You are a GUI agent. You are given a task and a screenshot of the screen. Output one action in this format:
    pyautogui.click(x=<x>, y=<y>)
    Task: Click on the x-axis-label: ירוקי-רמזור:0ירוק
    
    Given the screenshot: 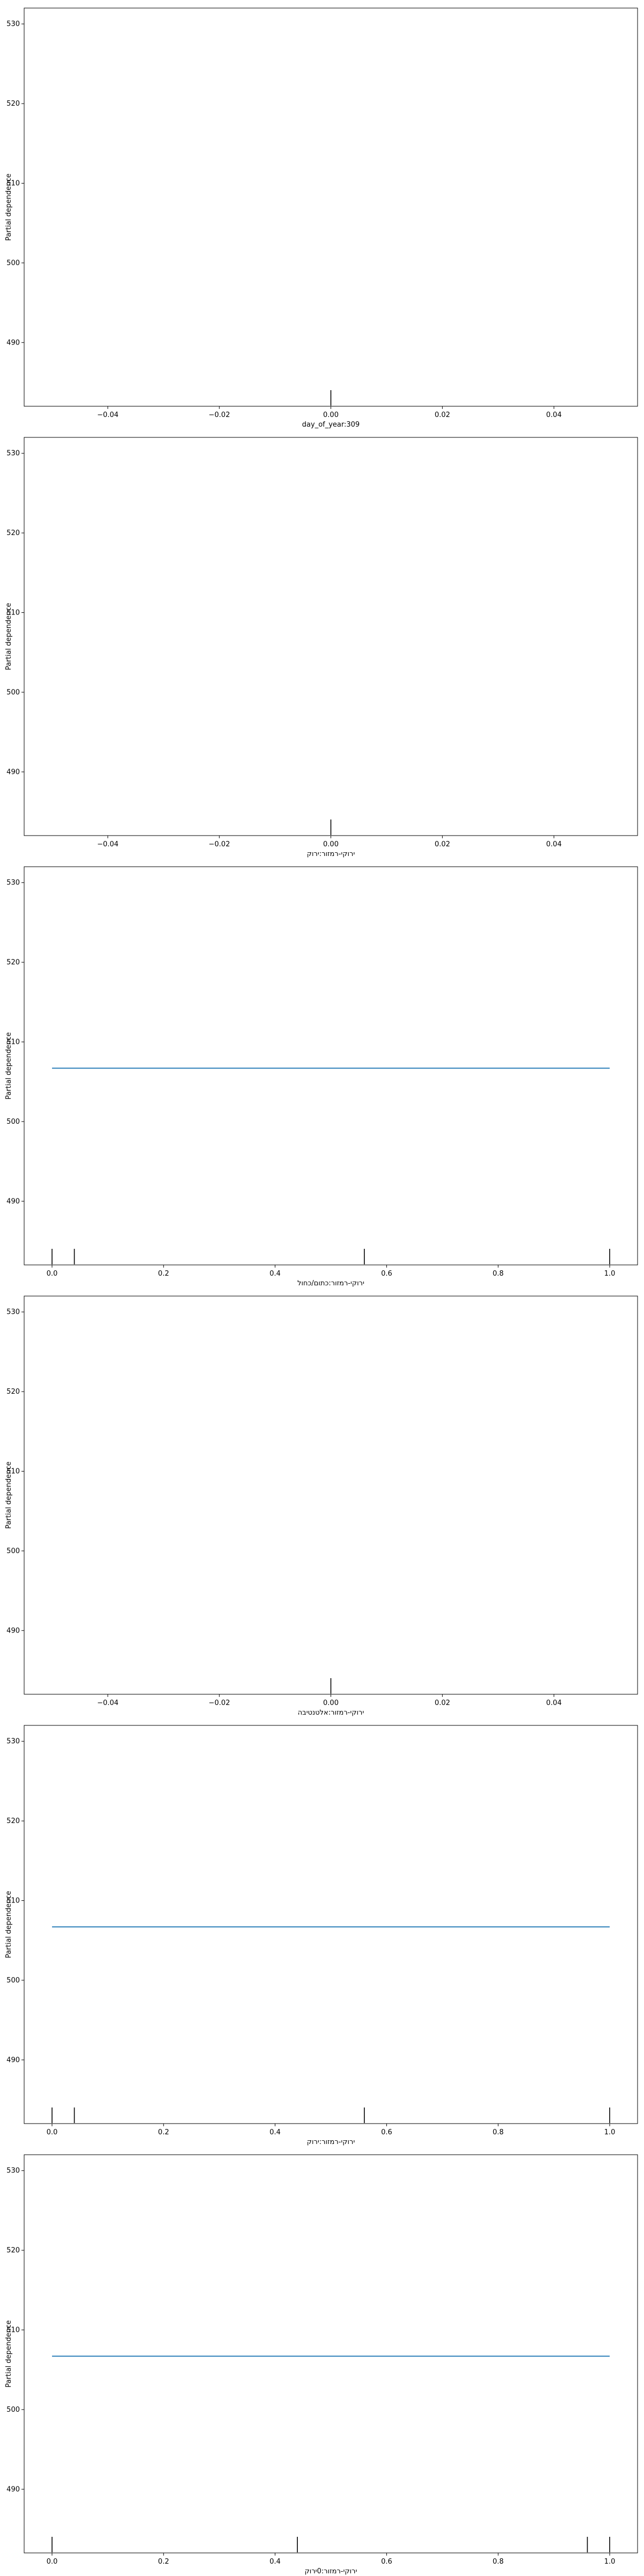 What is the action you would take?
    pyautogui.click(x=331, y=2571)
    